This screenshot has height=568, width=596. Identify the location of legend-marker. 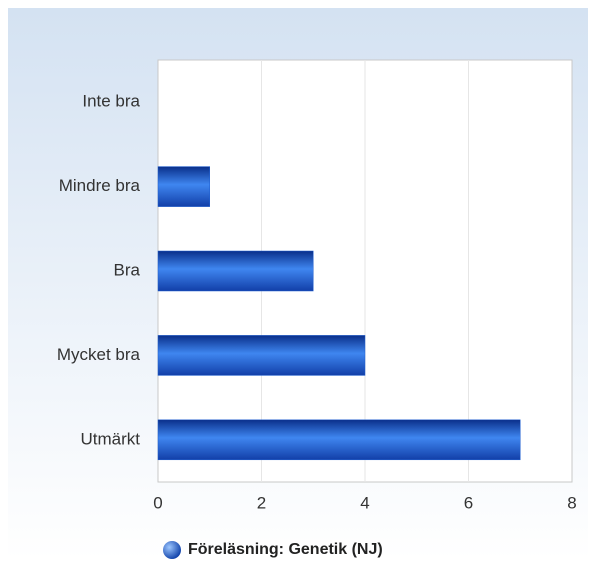
(172, 550).